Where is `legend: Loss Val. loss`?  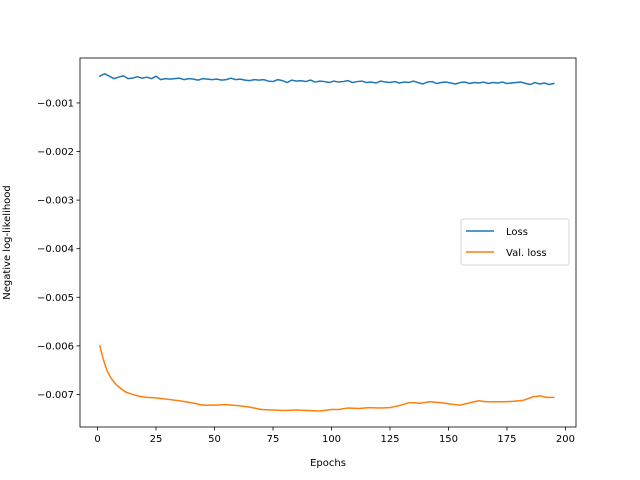 legend: Loss Val. loss is located at coordinates (515, 242).